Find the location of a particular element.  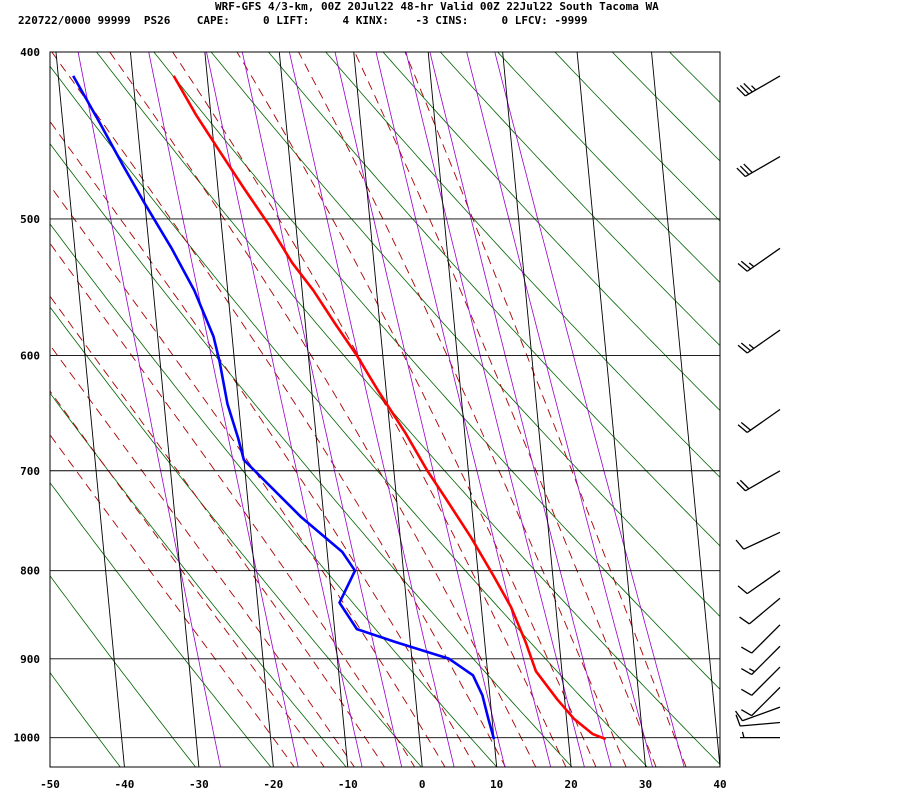

x-tick-label: -50 is located at coordinates (50, 784).